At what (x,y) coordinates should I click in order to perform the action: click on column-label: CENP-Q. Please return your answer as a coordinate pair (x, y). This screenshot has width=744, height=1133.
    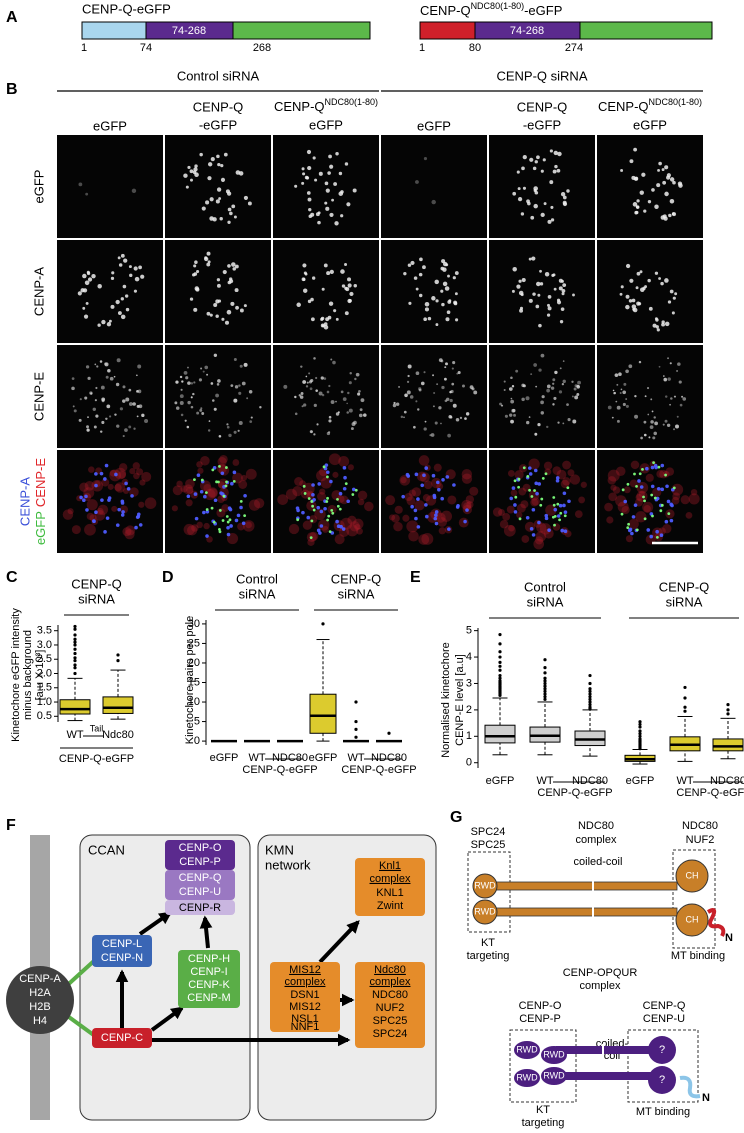
    Looking at the image, I should click on (542, 106).